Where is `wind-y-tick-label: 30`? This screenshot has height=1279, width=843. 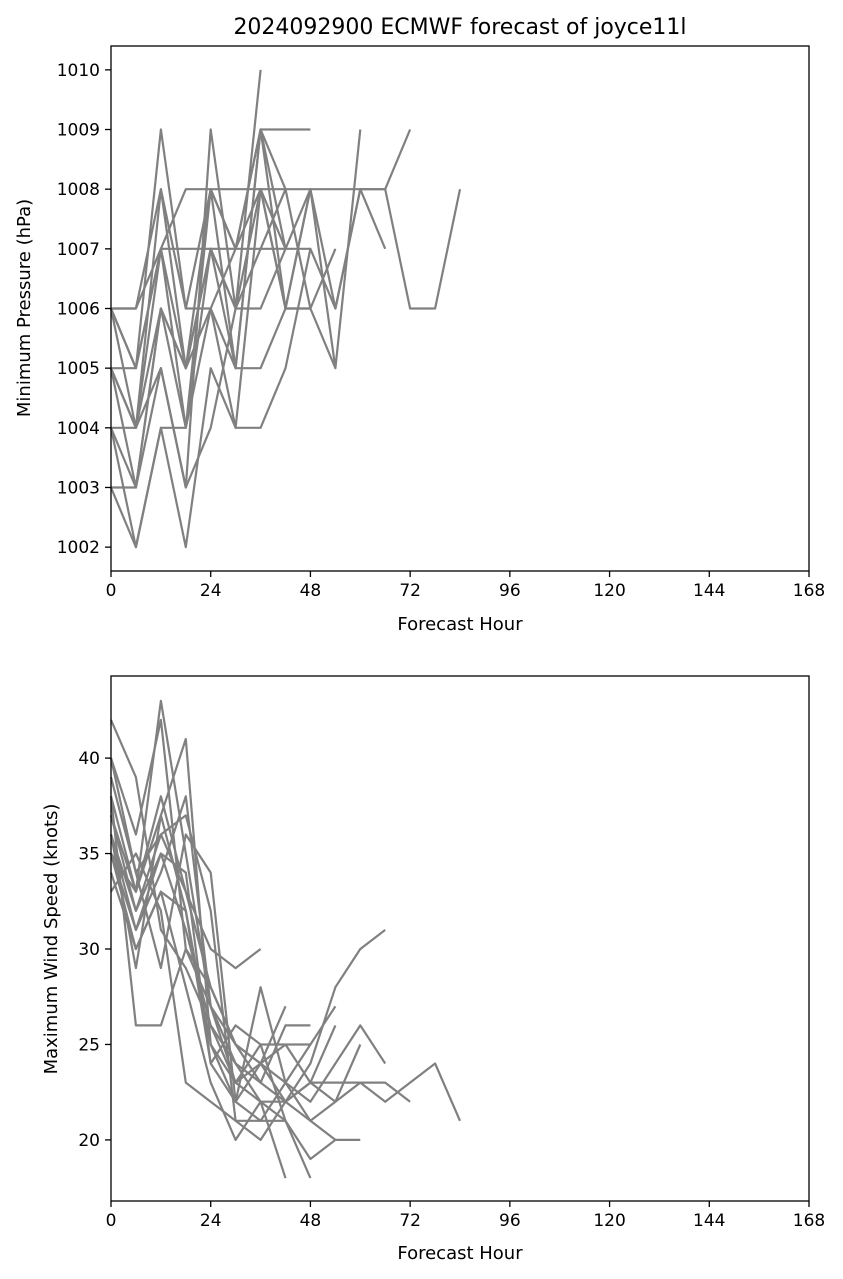
wind-y-tick-label: 30 is located at coordinates (89, 950).